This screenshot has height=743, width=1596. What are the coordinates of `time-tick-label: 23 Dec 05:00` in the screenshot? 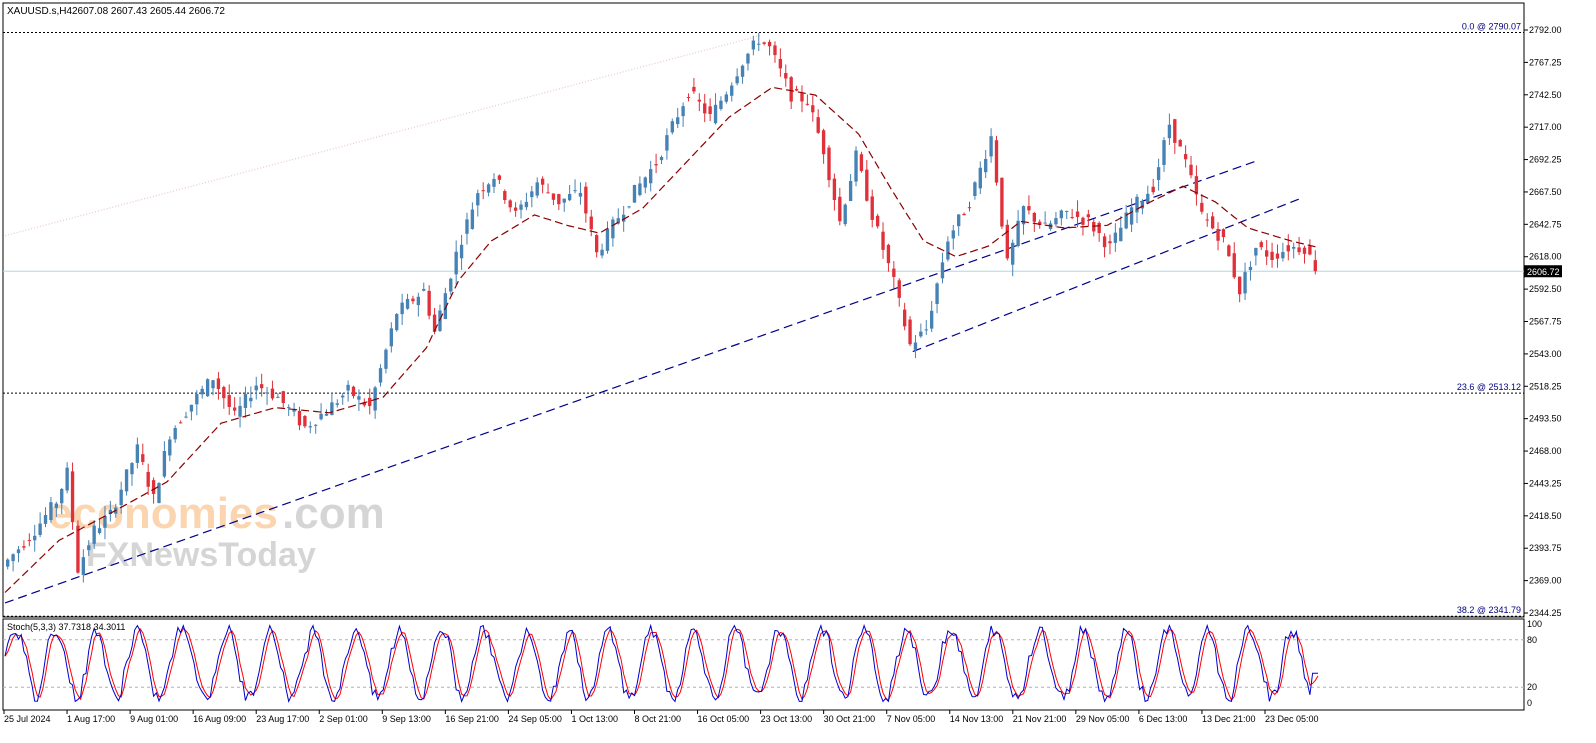 It's located at (1292, 719).